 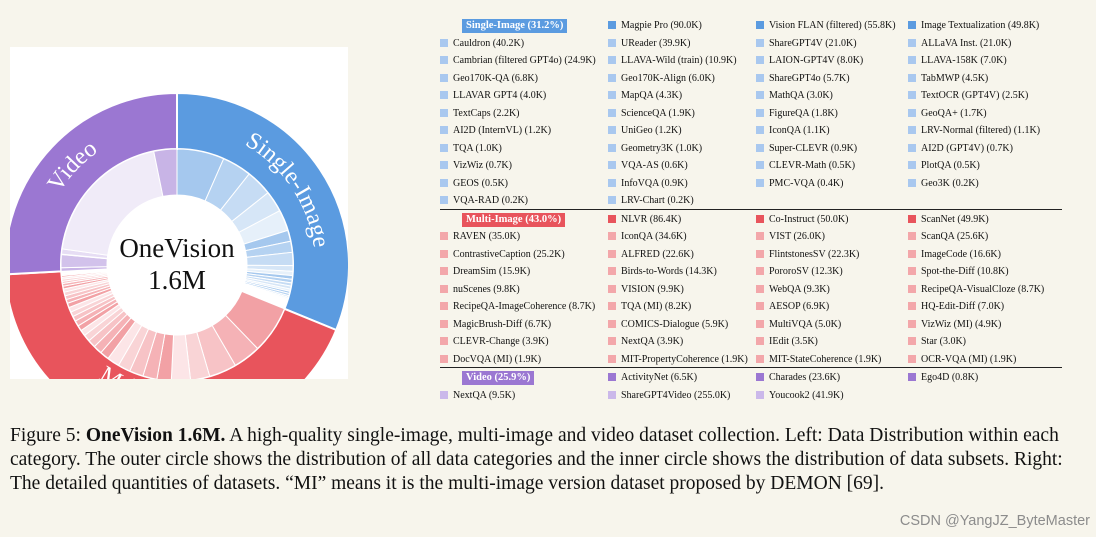 I want to click on dataset-label: UReader (39.9K), so click(x=656, y=43).